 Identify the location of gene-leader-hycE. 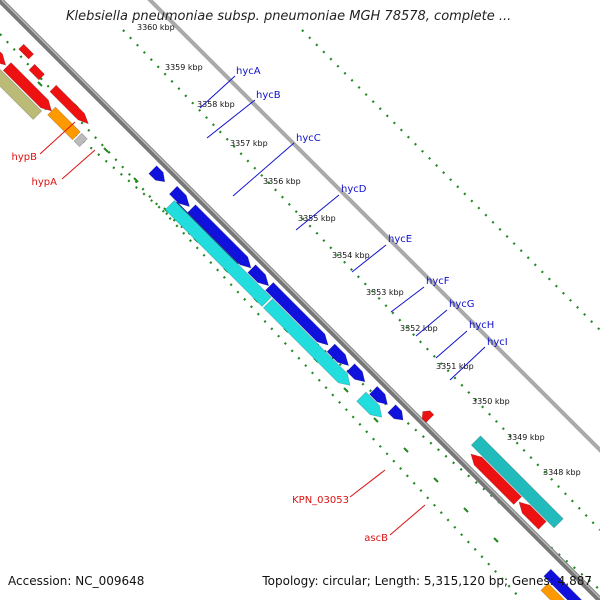
(369, 258).